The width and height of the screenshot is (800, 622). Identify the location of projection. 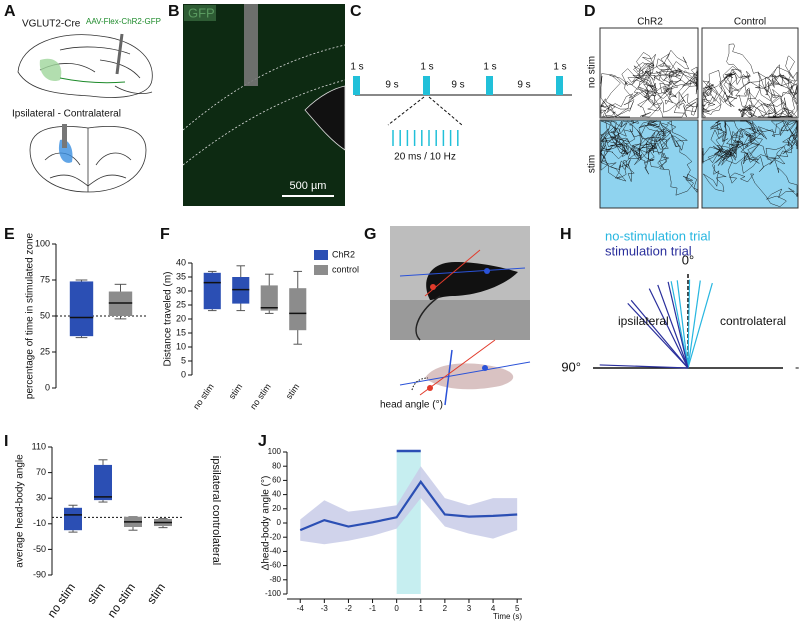
(92, 80).